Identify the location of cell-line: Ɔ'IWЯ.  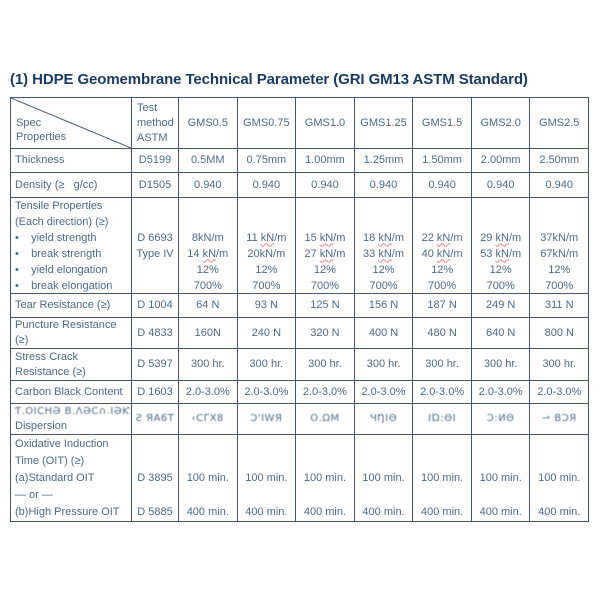
(266, 418).